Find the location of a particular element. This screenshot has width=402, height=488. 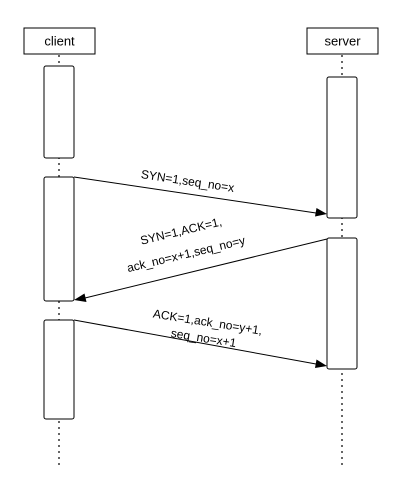

server-participant-label: server is located at coordinates (342, 41).